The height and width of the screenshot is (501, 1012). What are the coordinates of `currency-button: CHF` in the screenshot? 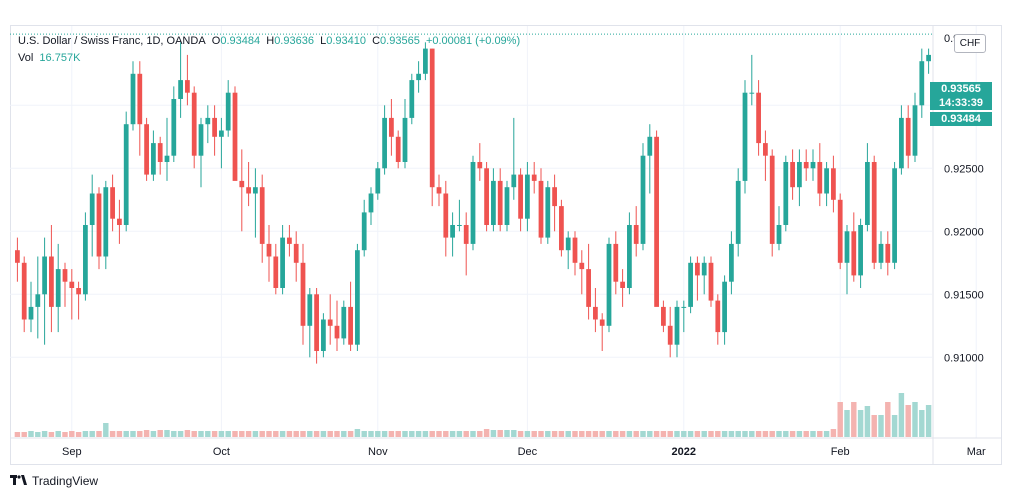 It's located at (970, 43).